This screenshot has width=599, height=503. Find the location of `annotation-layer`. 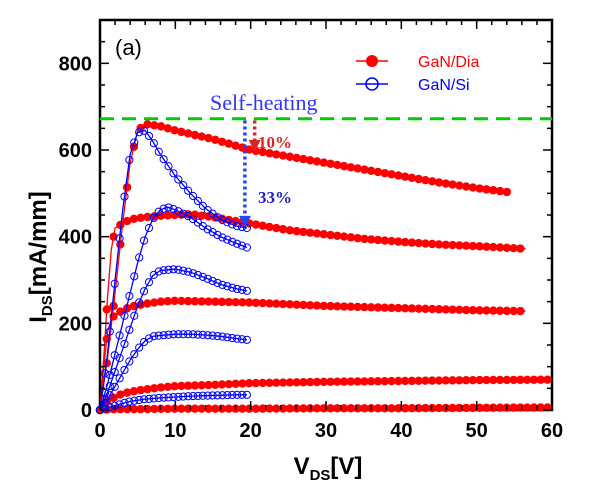

annotation-layer is located at coordinates (249, 174).